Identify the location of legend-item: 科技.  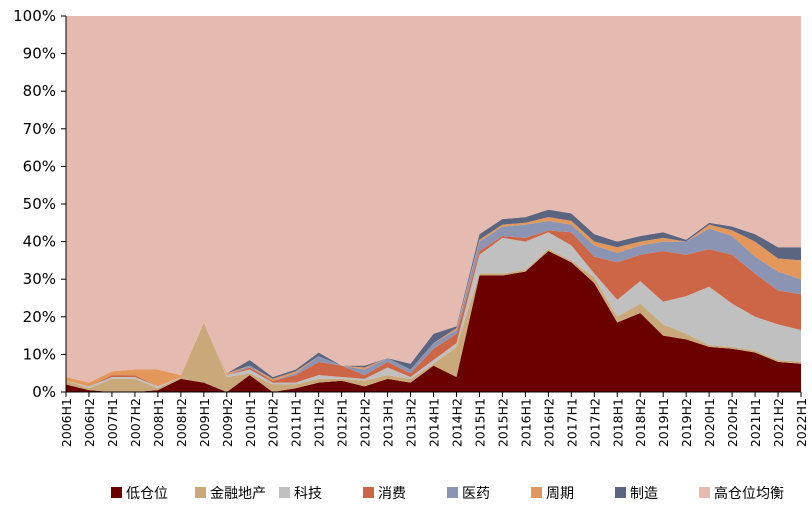
(300, 494).